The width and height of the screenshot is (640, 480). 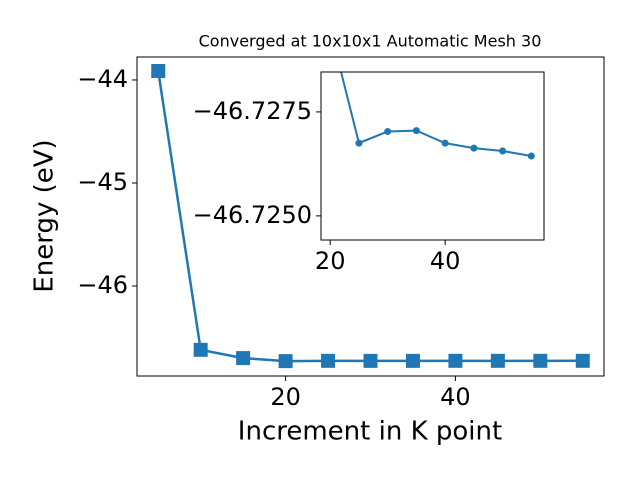 I want to click on y-axis-label: Energy (eV), so click(x=45, y=215).